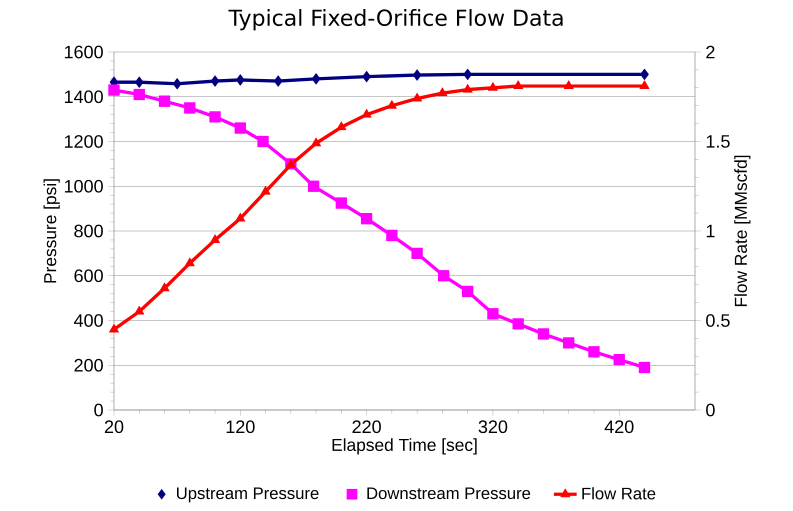 The height and width of the screenshot is (511, 793). Describe the element at coordinates (88, 320) in the screenshot. I see `y-tick-label: 400` at that location.